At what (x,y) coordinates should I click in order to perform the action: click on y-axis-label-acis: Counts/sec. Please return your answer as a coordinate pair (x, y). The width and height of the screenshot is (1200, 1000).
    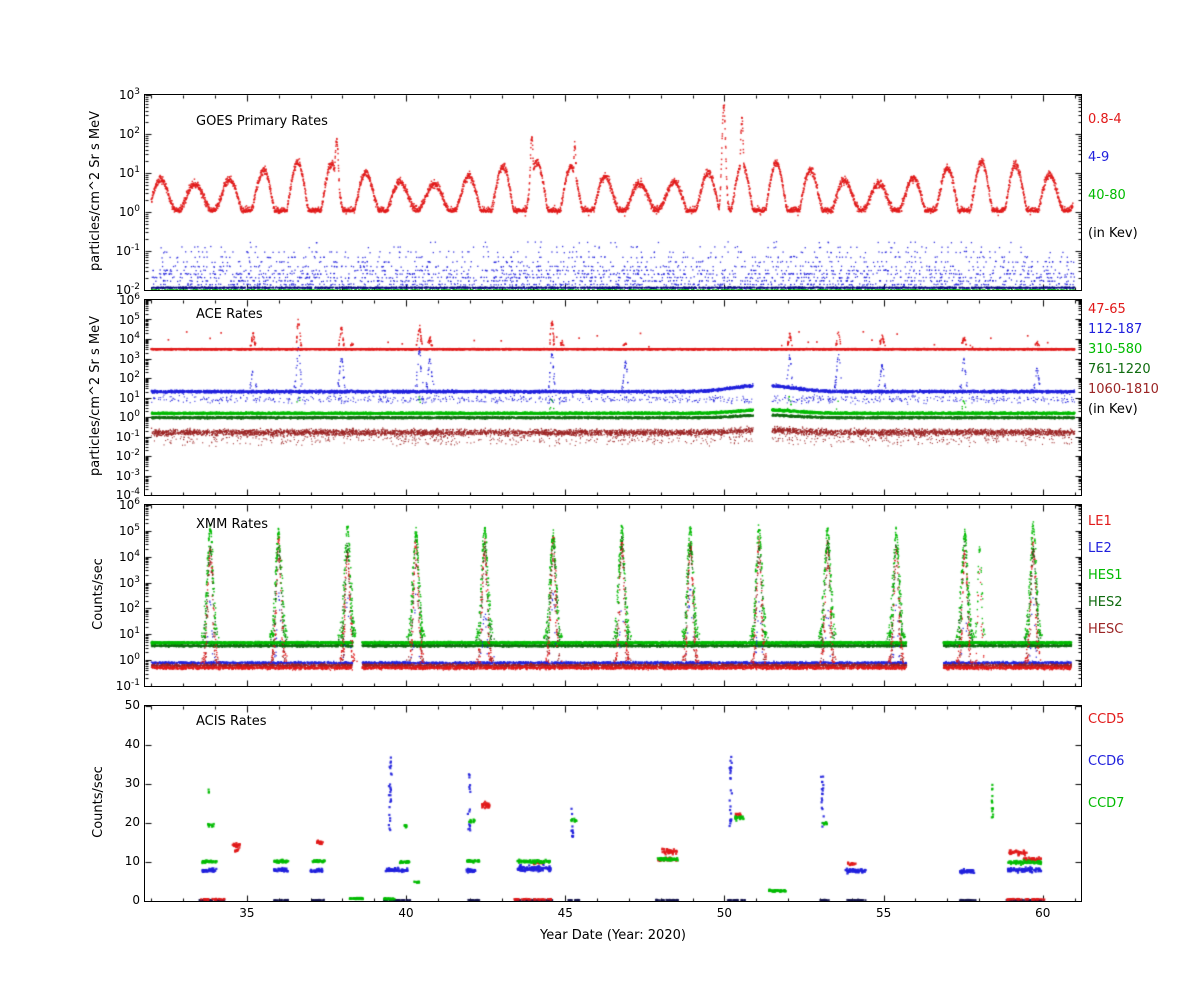
    Looking at the image, I should click on (98, 802).